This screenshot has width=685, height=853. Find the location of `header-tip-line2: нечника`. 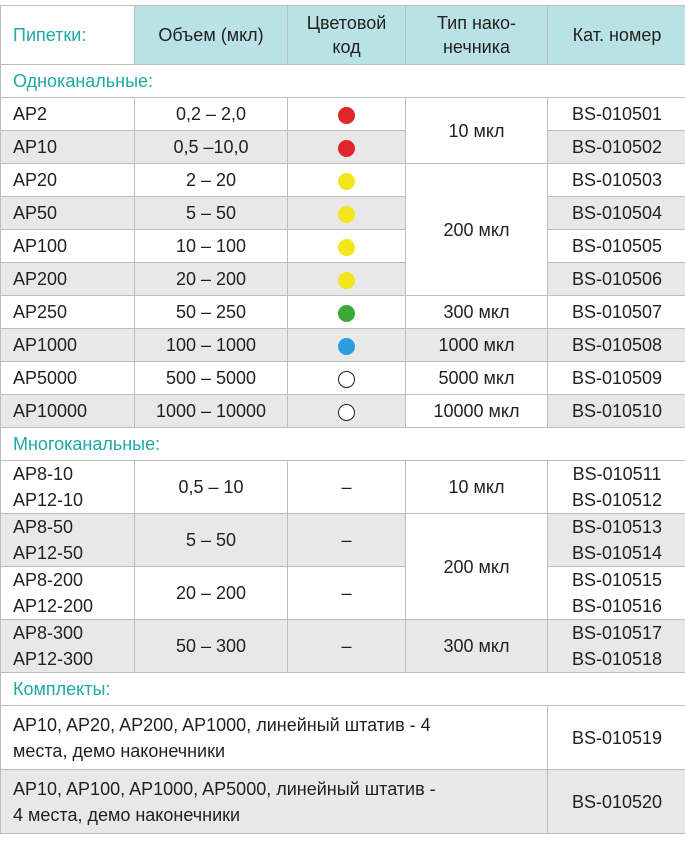

header-tip-line2: нечника is located at coordinates (476, 47).